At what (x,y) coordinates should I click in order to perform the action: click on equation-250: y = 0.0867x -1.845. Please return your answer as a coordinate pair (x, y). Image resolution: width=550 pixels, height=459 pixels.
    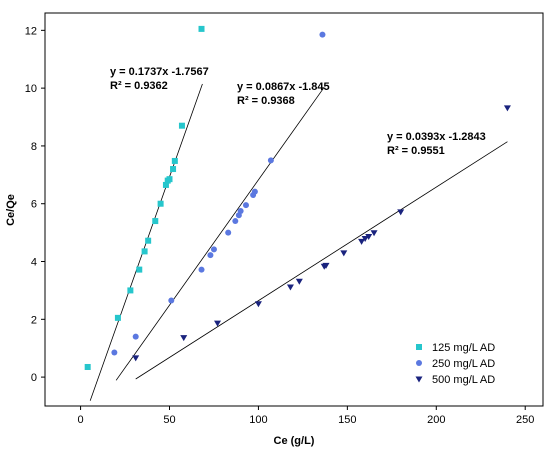
    Looking at the image, I should click on (283, 87).